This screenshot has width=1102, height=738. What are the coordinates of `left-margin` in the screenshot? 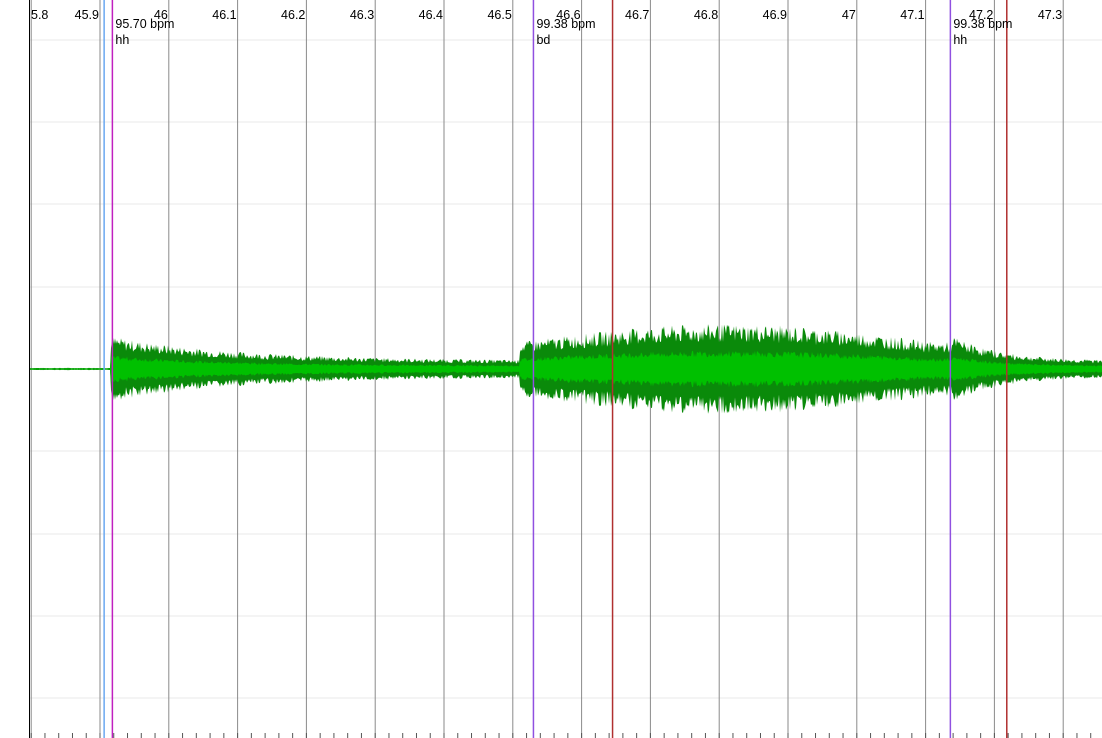 It's located at (15, 369).